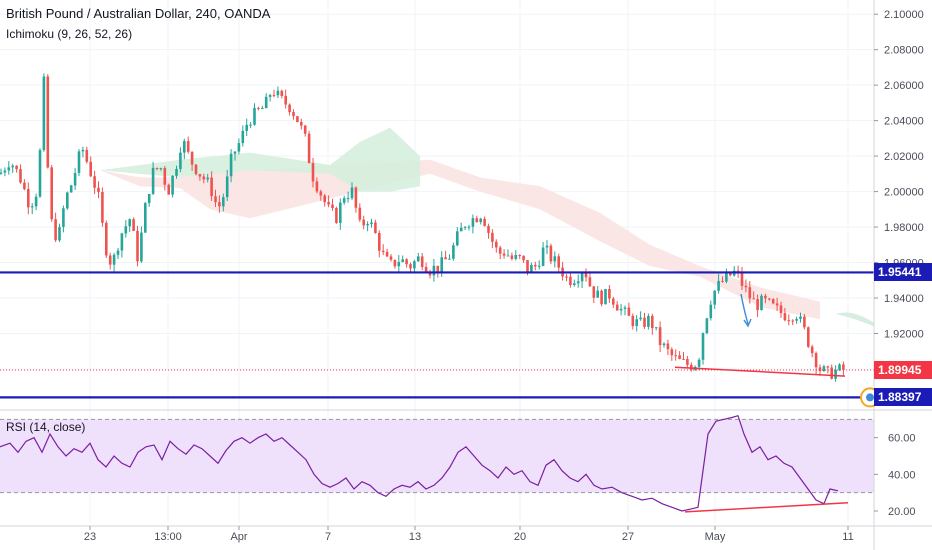 The image size is (932, 550). What do you see at coordinates (747, 323) in the screenshot?
I see `drawing-arrow-head` at bounding box center [747, 323].